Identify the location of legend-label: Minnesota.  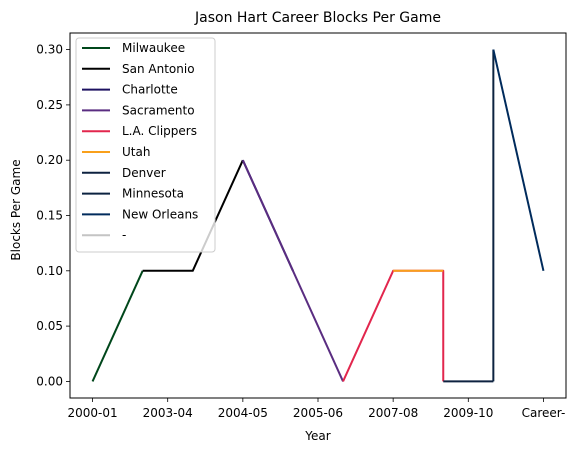
(153, 194).